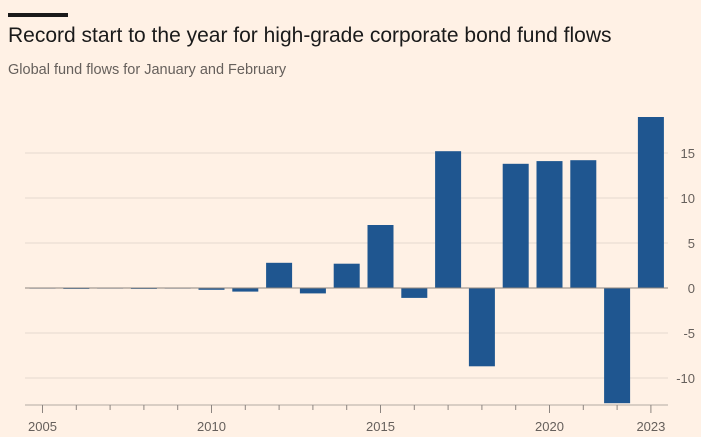  Describe the element at coordinates (583, 224) in the screenshot. I see `bar-2021` at that location.